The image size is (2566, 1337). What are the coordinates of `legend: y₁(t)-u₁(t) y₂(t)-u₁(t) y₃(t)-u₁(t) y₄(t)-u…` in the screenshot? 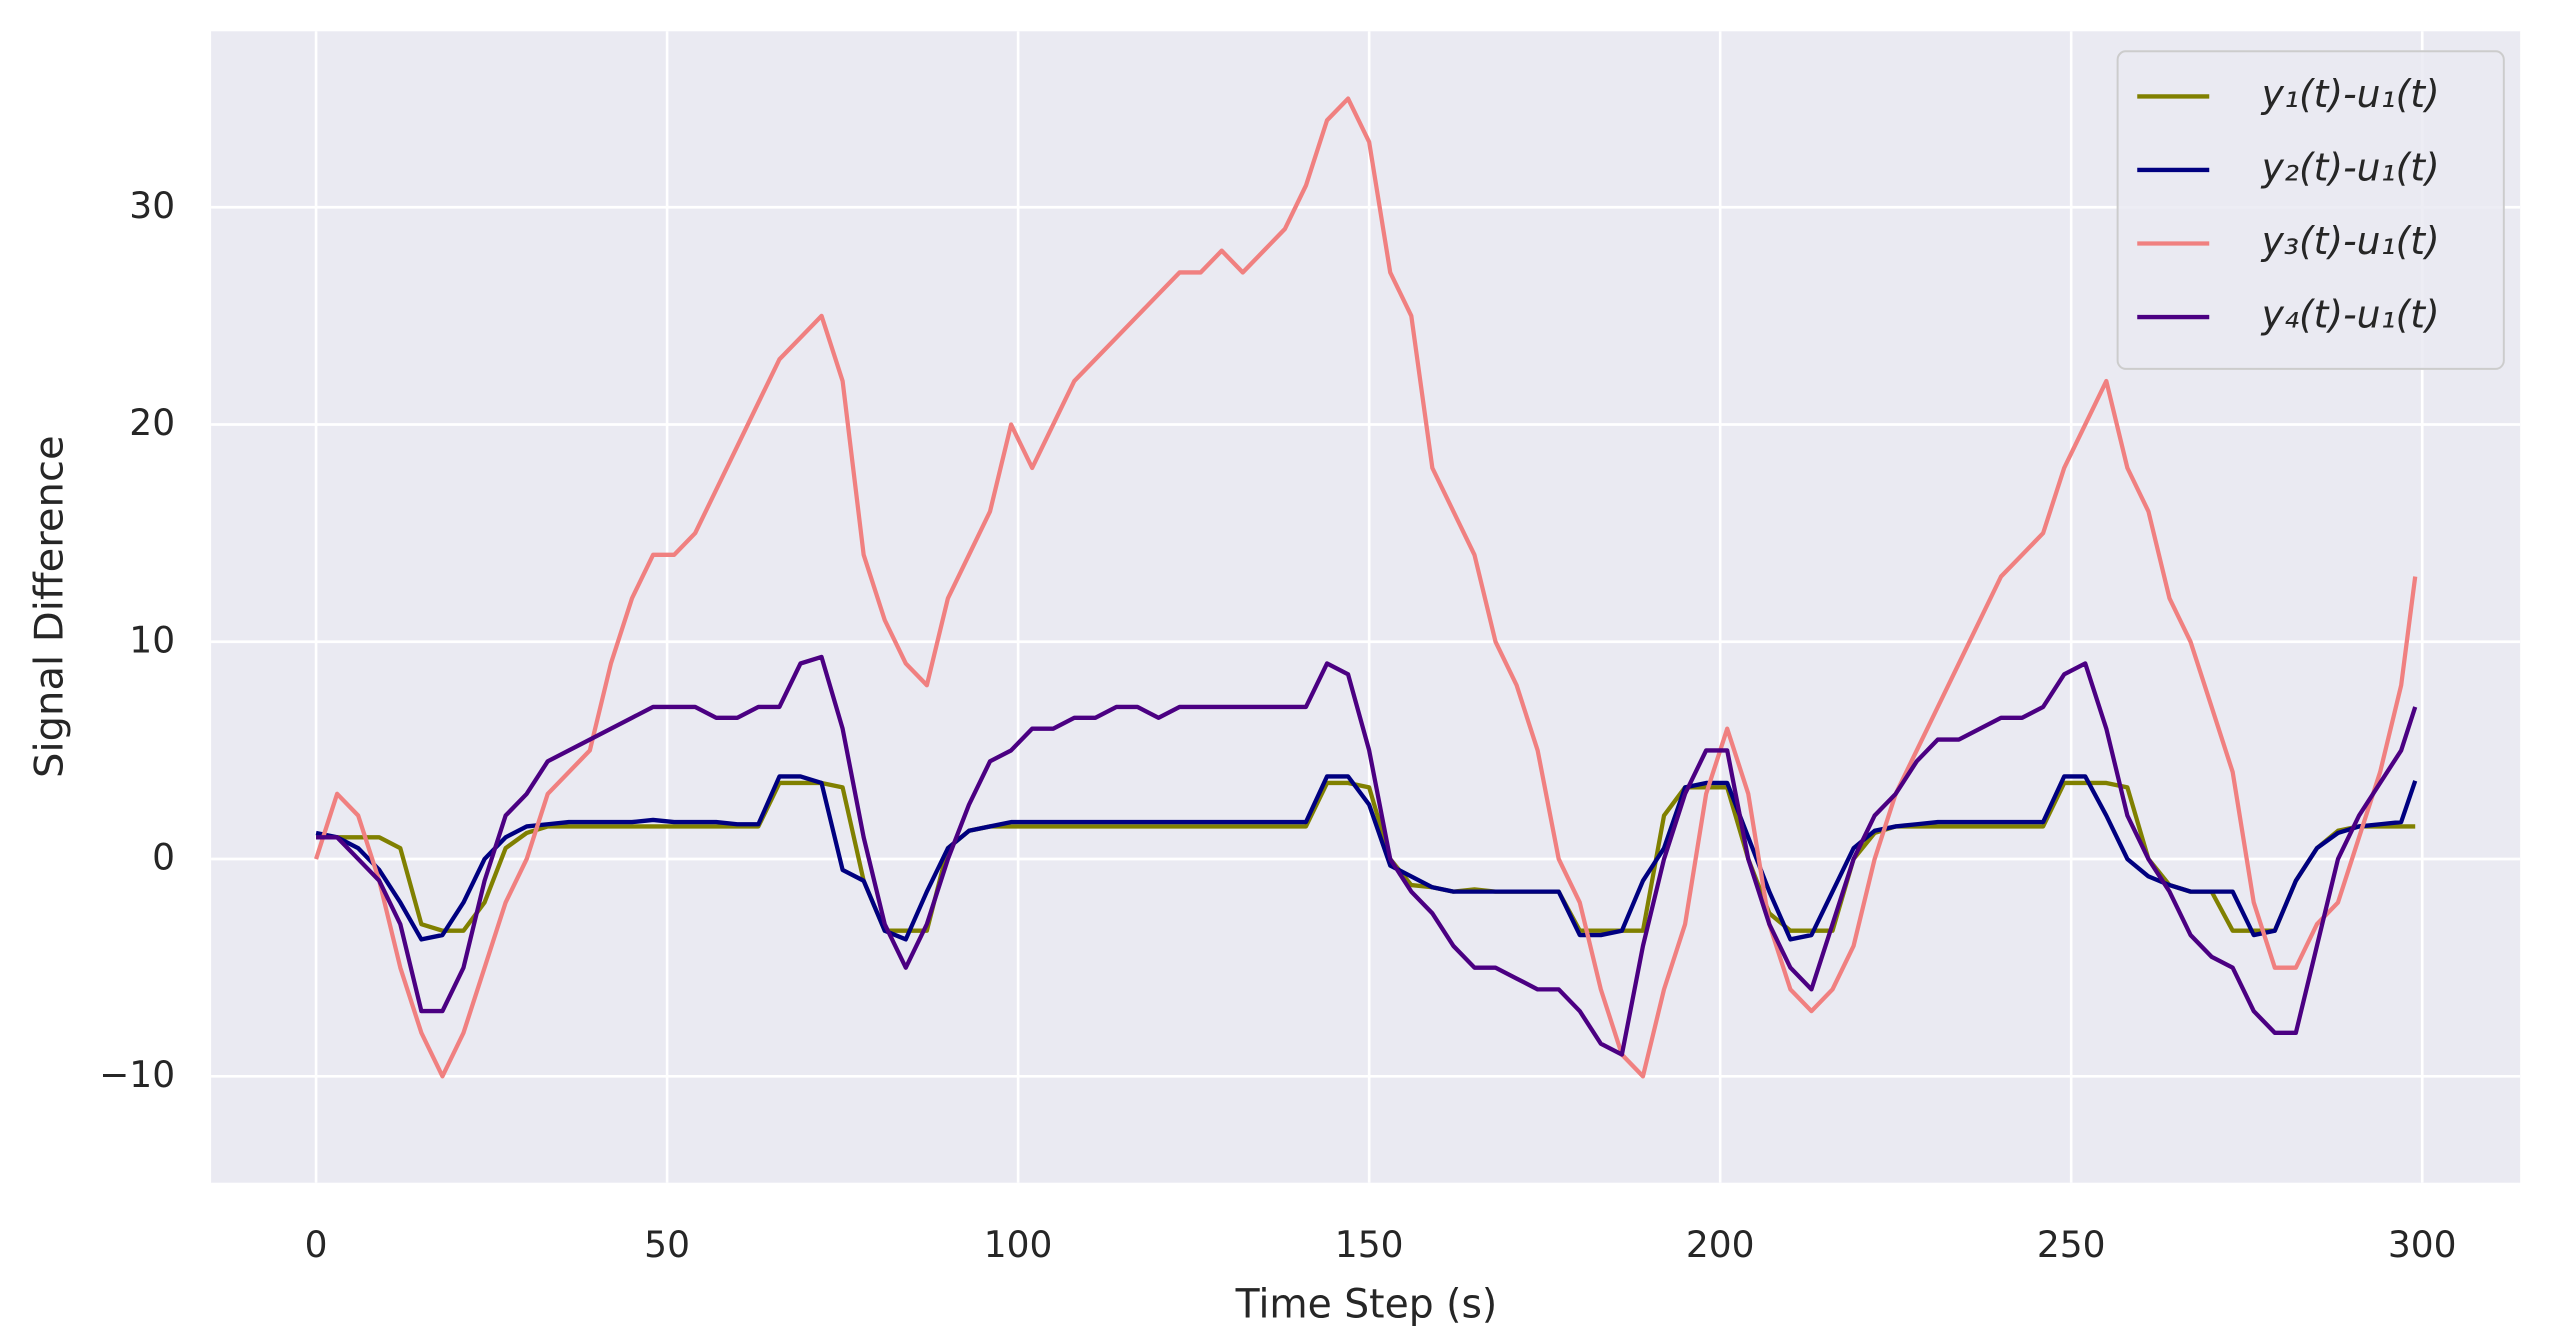 It's located at (2310, 210).